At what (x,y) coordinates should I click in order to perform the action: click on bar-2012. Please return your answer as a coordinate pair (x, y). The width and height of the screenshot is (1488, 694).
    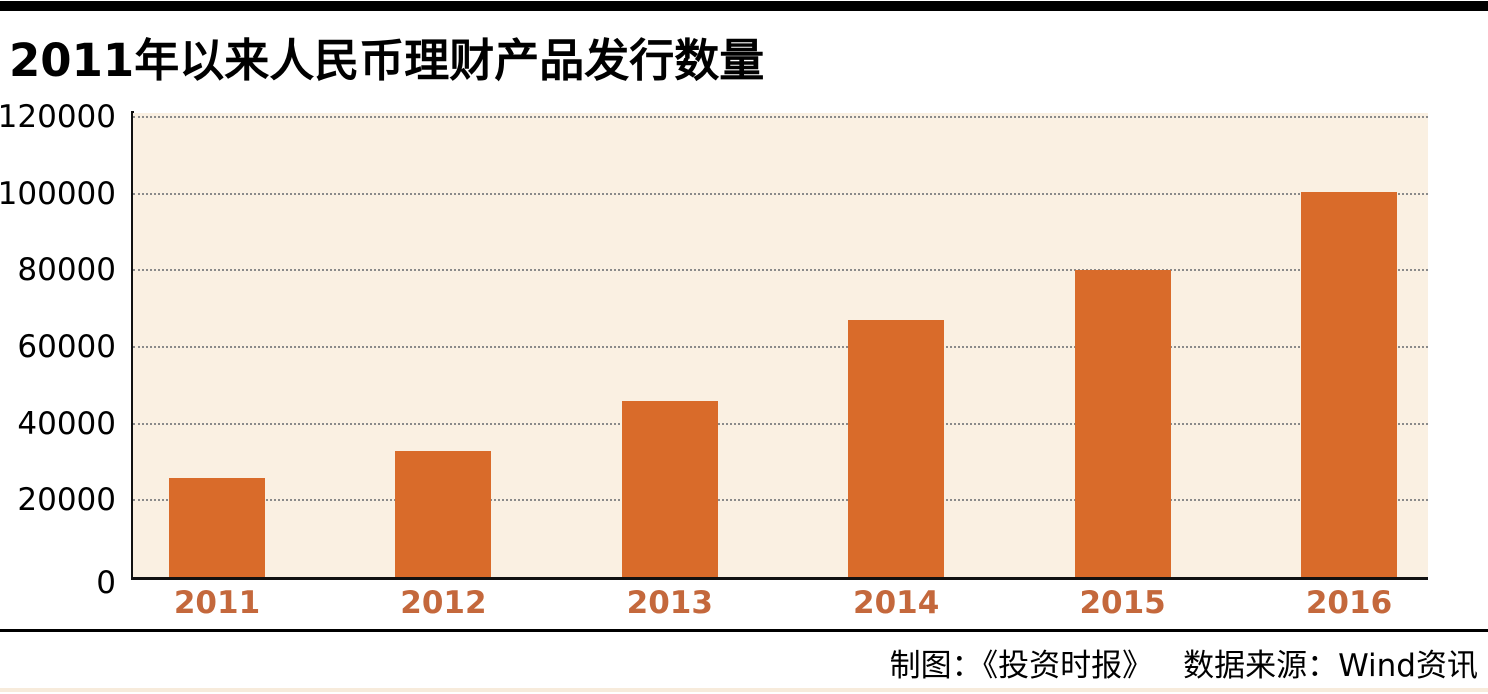
    Looking at the image, I should click on (443, 513).